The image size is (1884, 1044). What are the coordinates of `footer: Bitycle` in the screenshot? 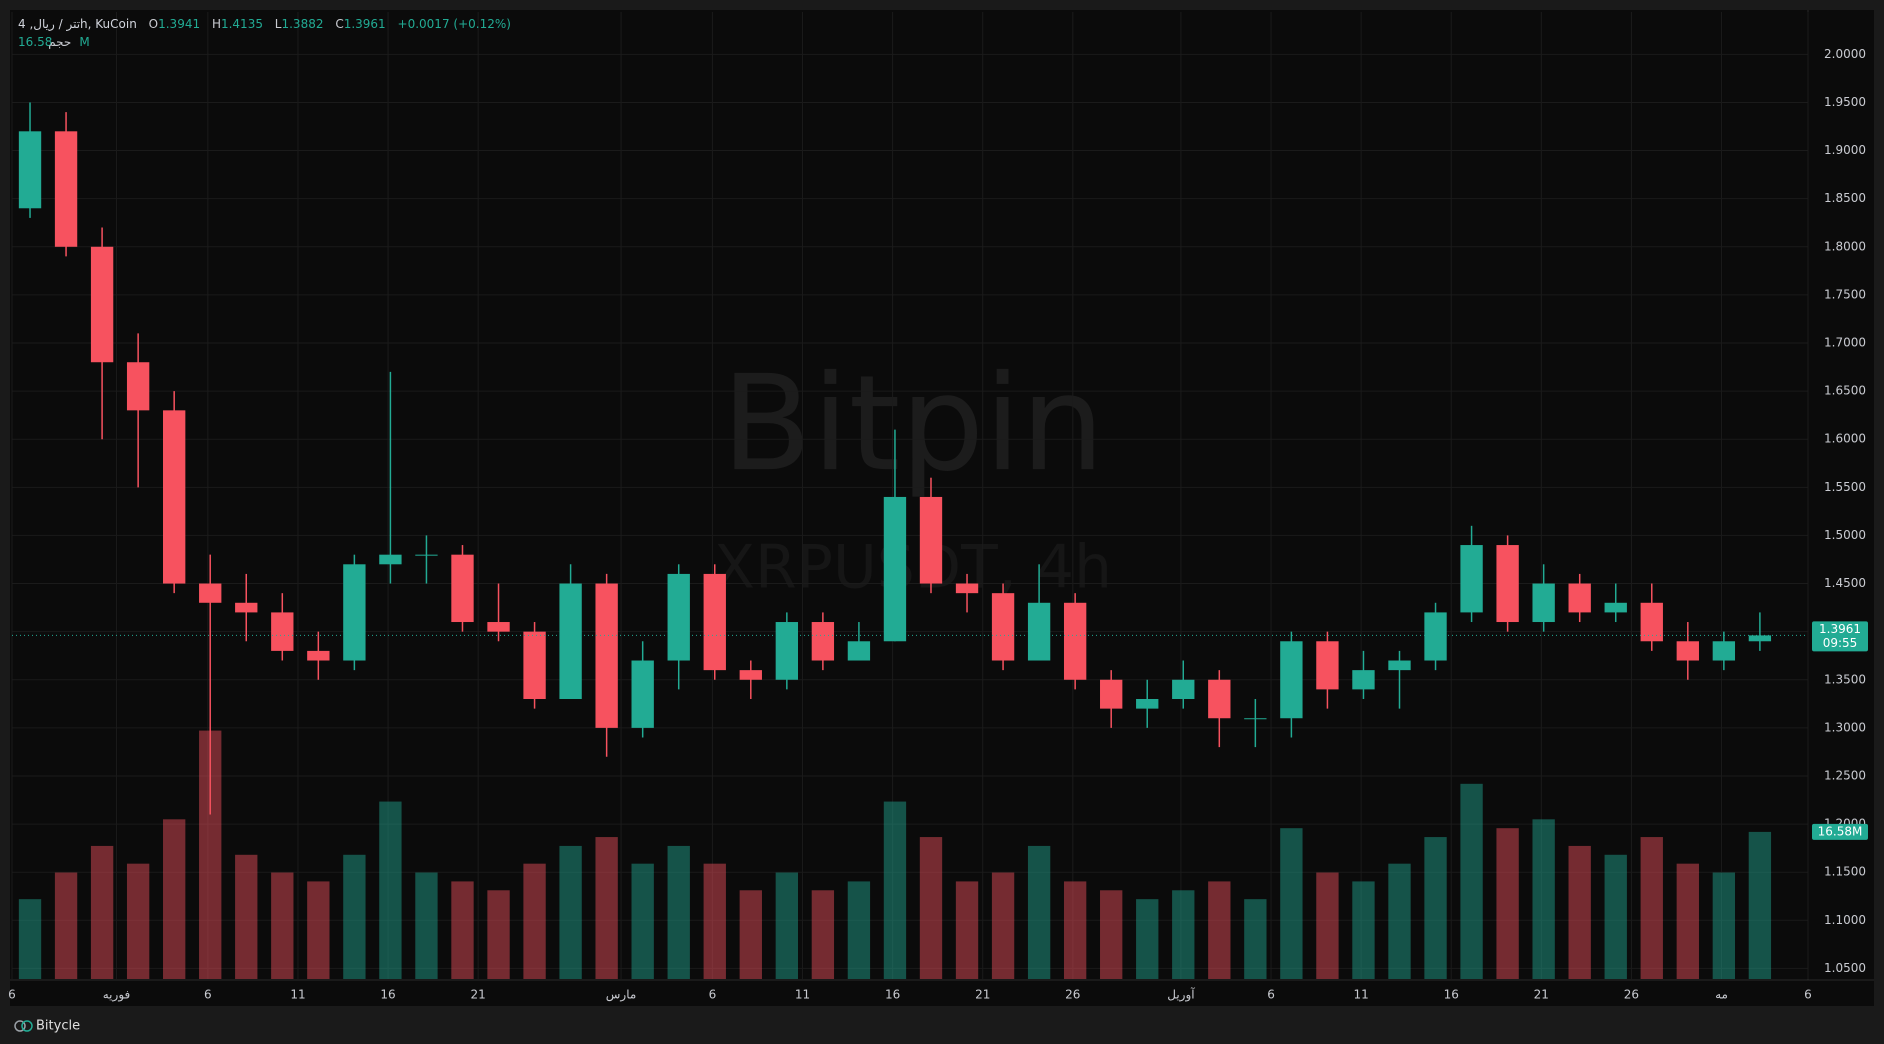 It's located at (47, 1026).